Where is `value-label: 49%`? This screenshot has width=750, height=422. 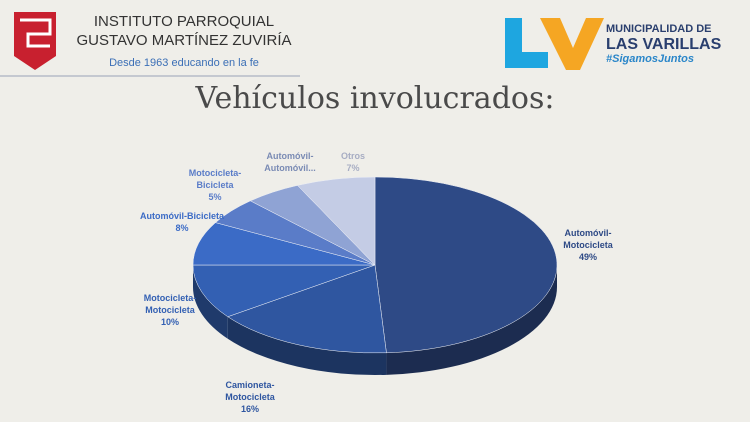 value-label: 49% is located at coordinates (587, 257).